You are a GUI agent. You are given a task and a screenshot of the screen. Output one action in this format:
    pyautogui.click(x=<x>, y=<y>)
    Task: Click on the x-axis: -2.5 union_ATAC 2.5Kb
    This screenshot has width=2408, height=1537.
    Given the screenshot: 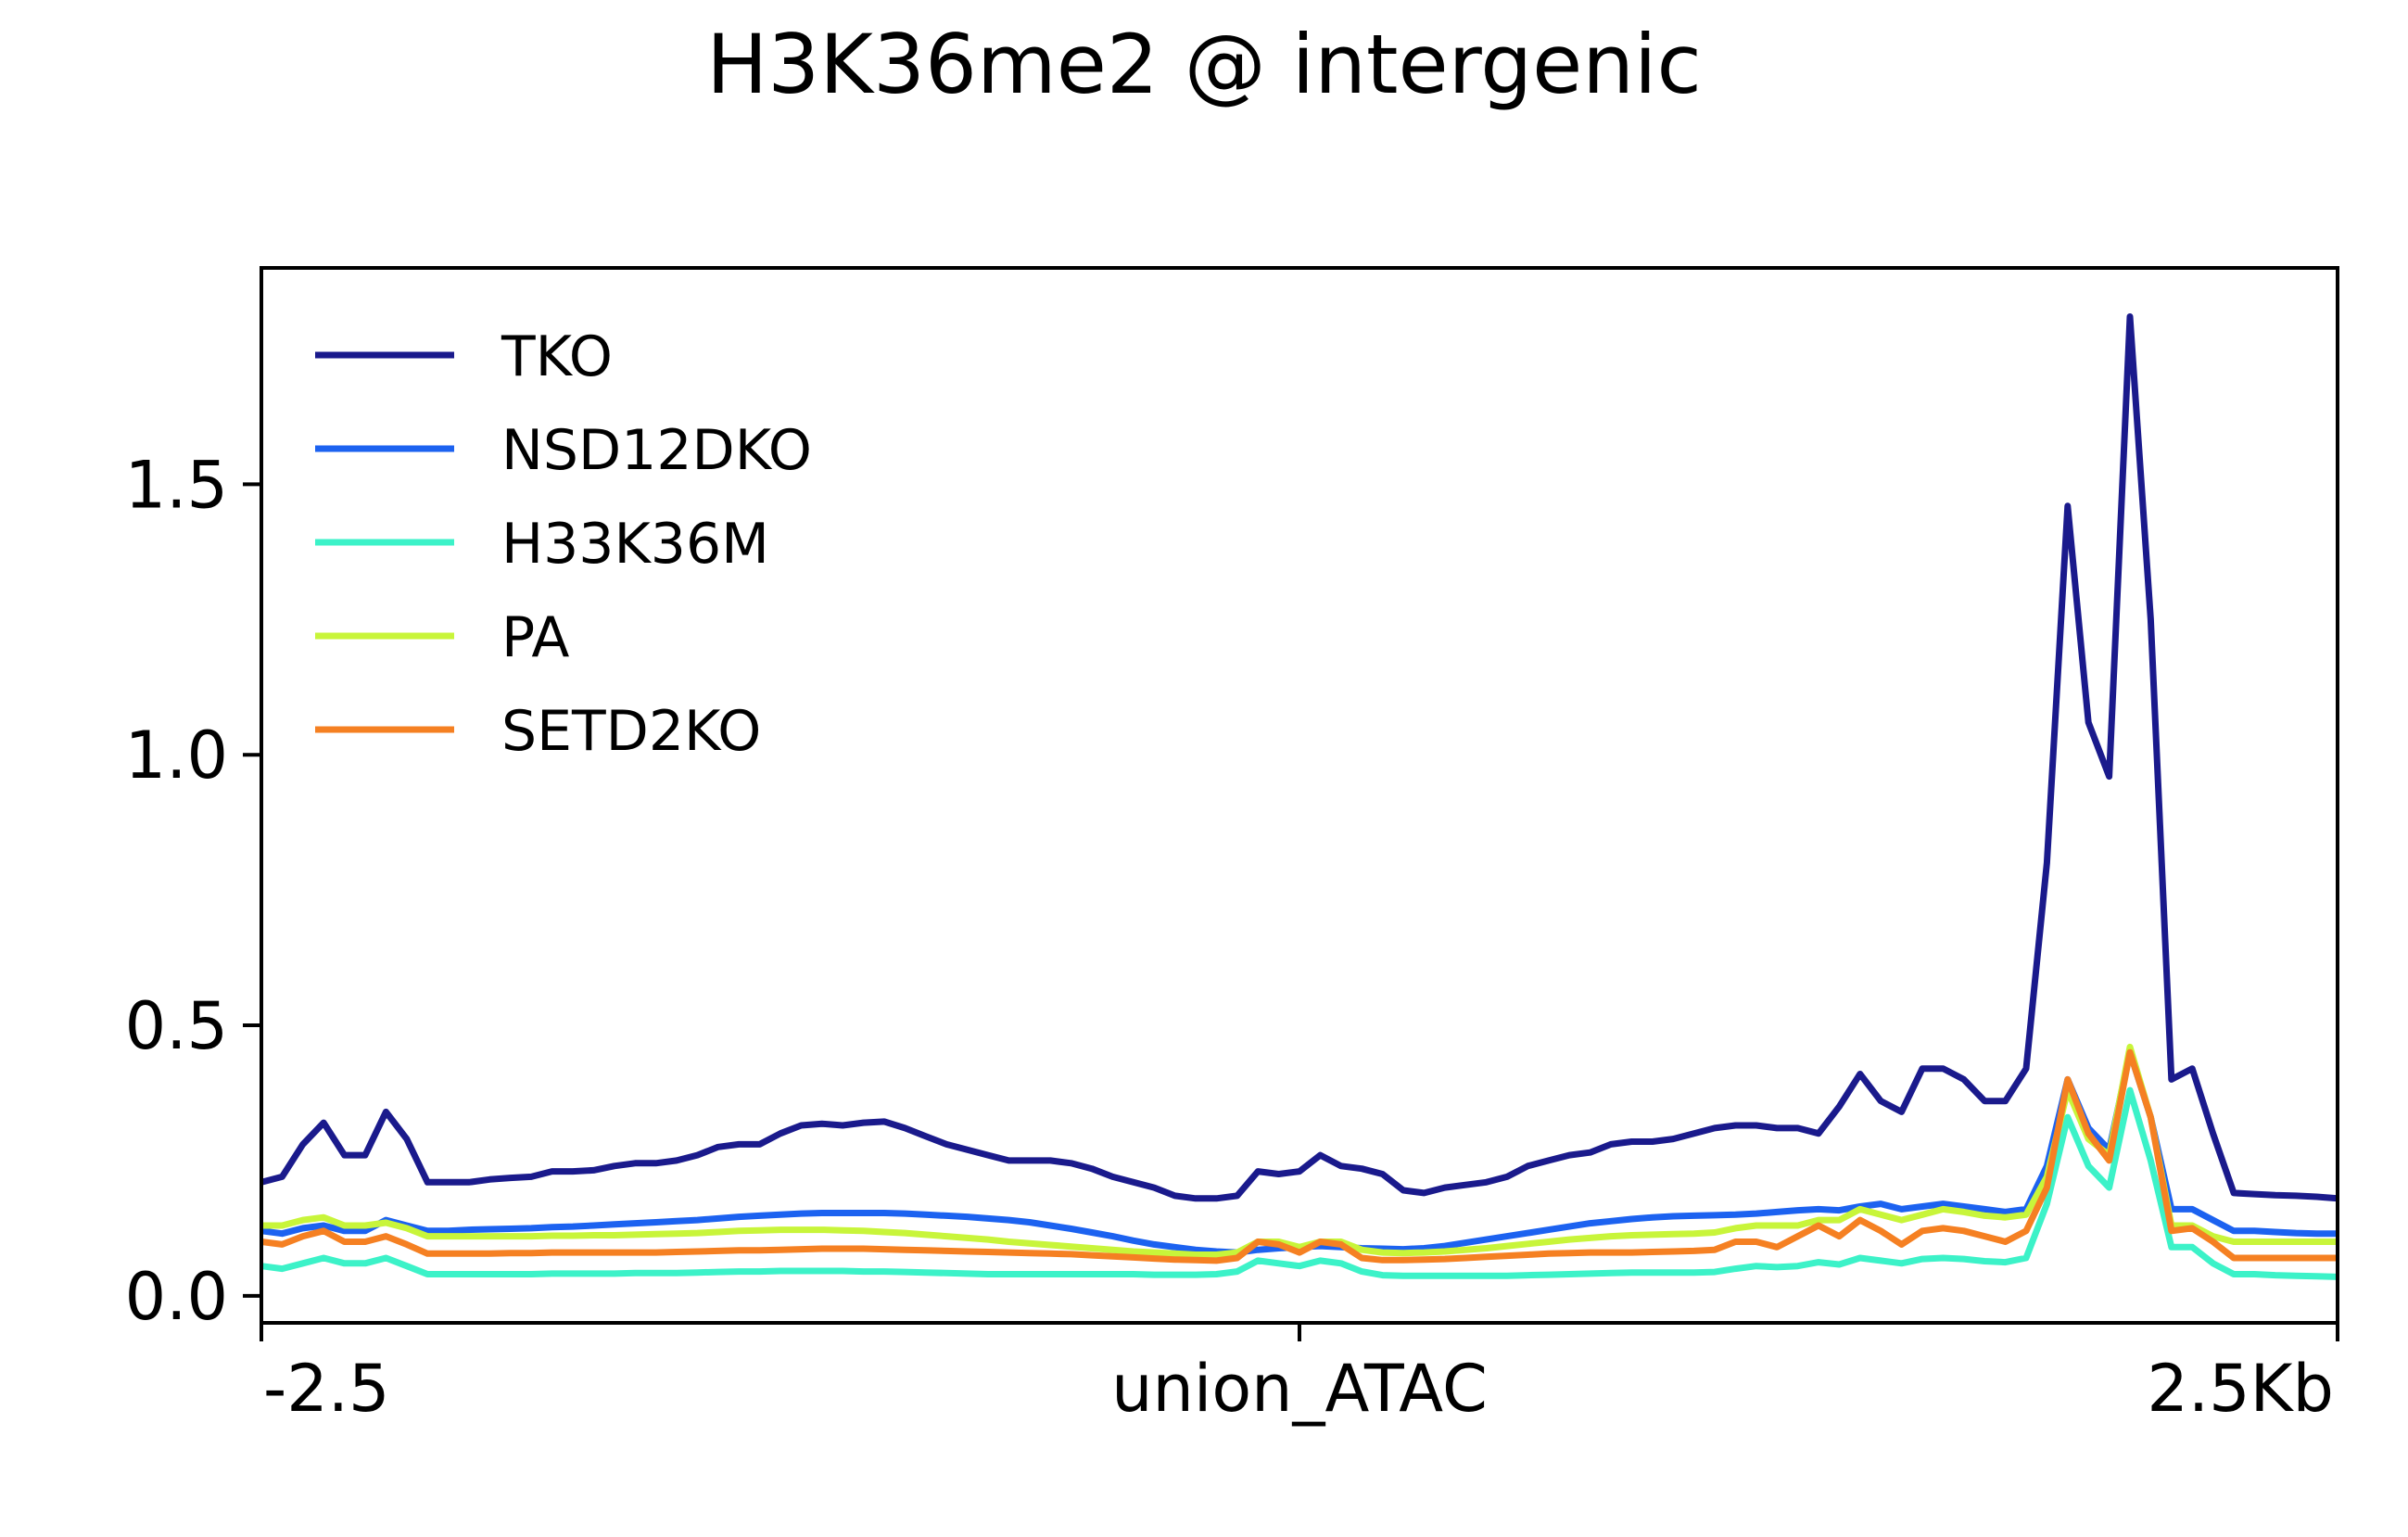 What is the action you would take?
    pyautogui.click(x=1299, y=1375)
    